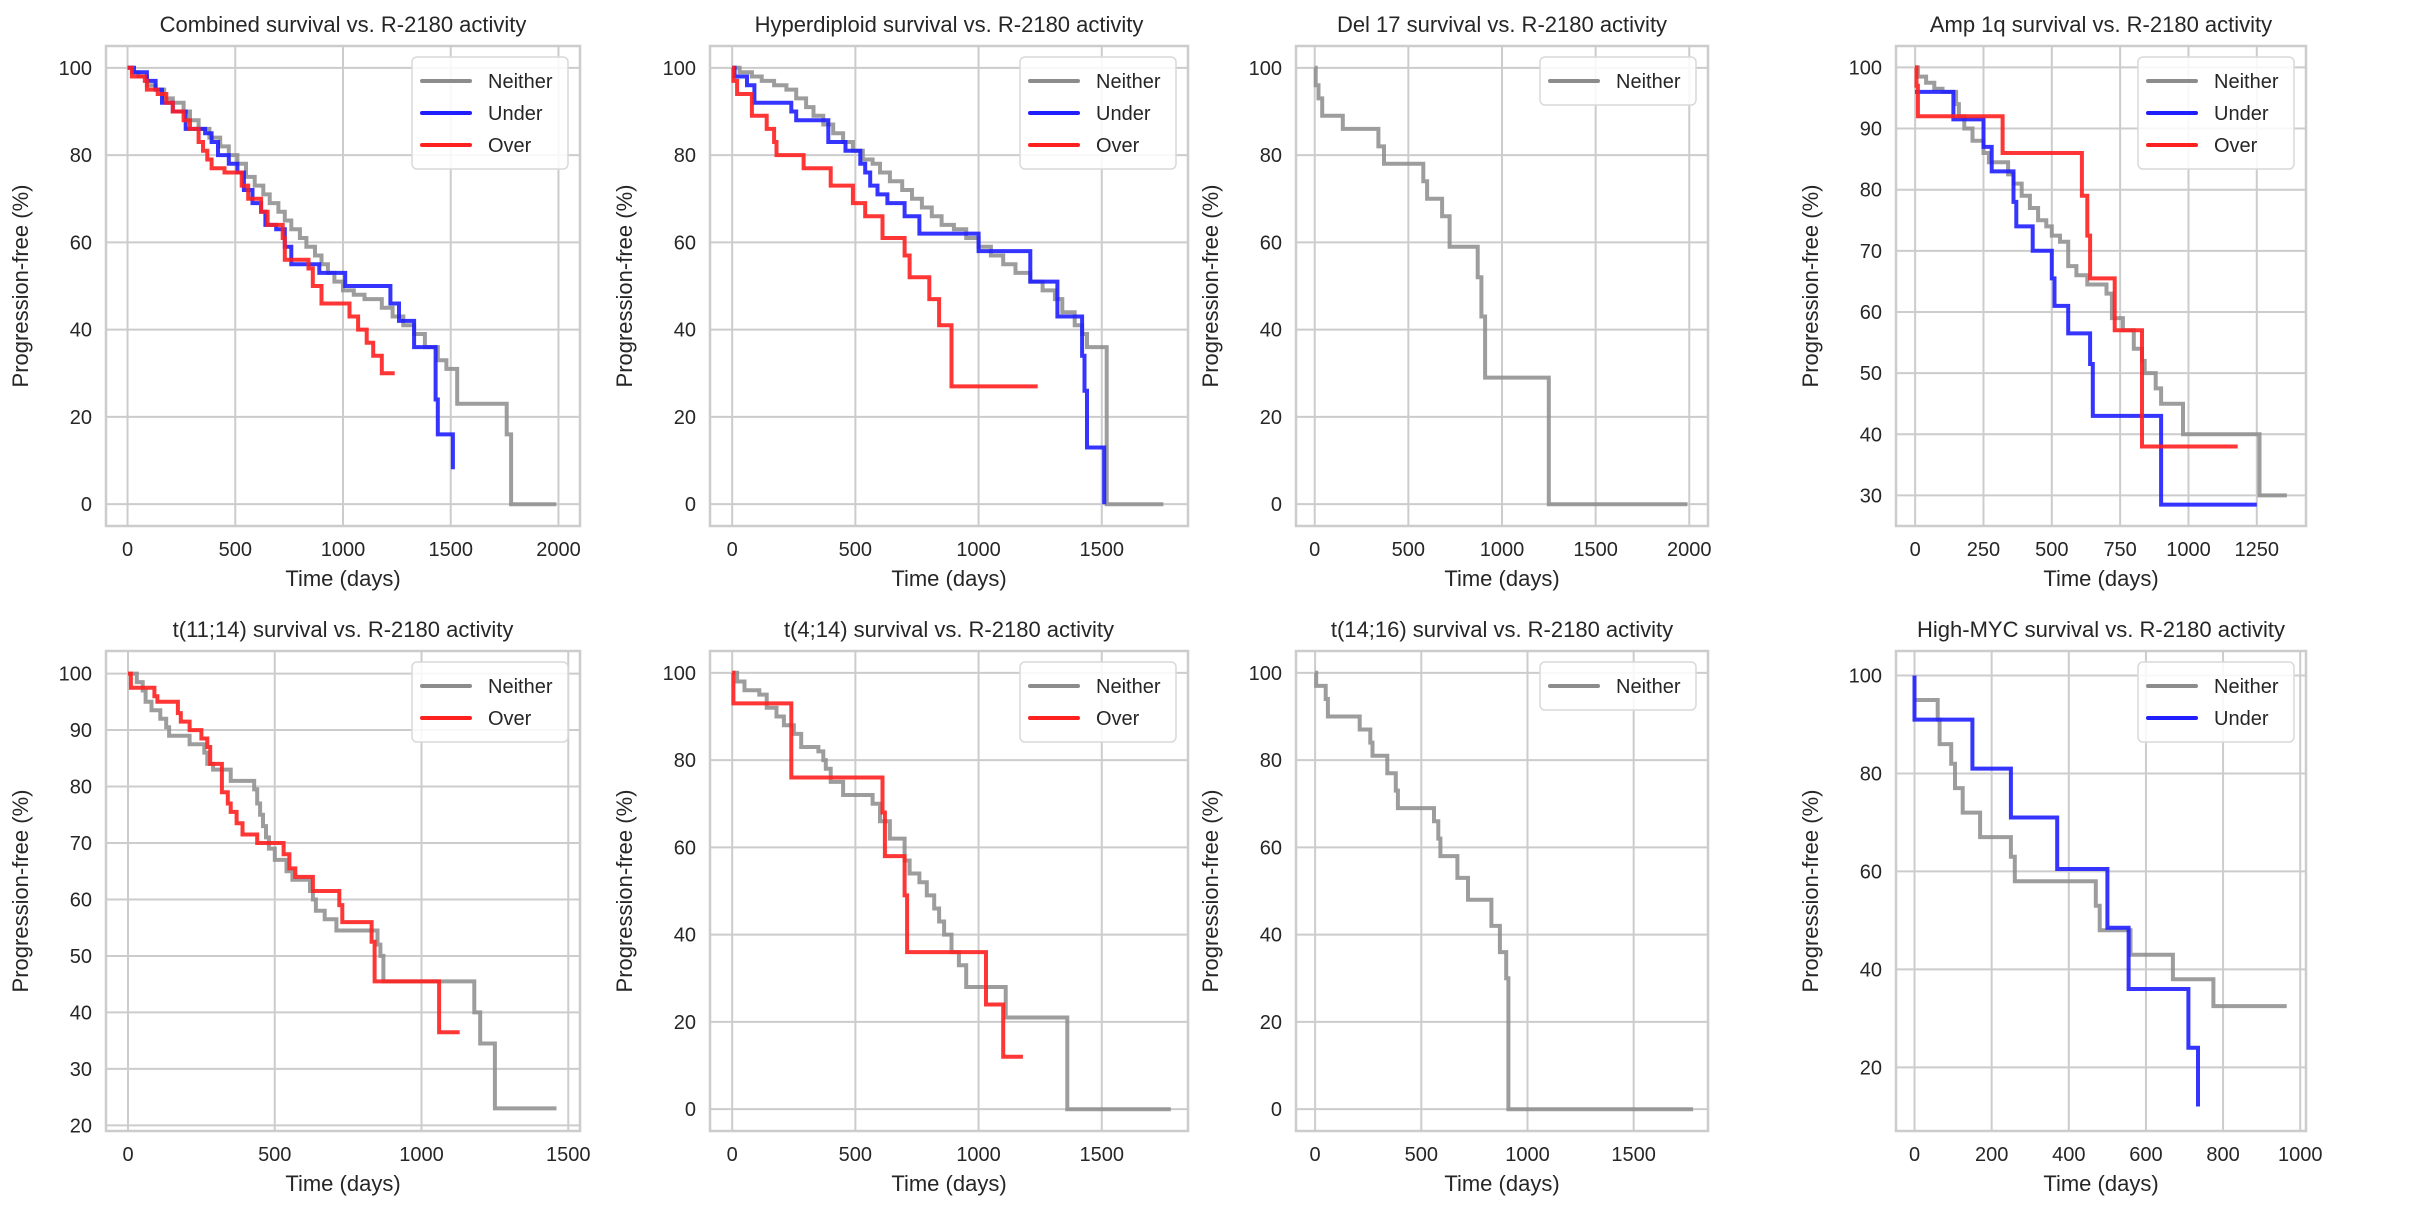  Describe the element at coordinates (1871, 374) in the screenshot. I see `y-tick-label: 50` at that location.